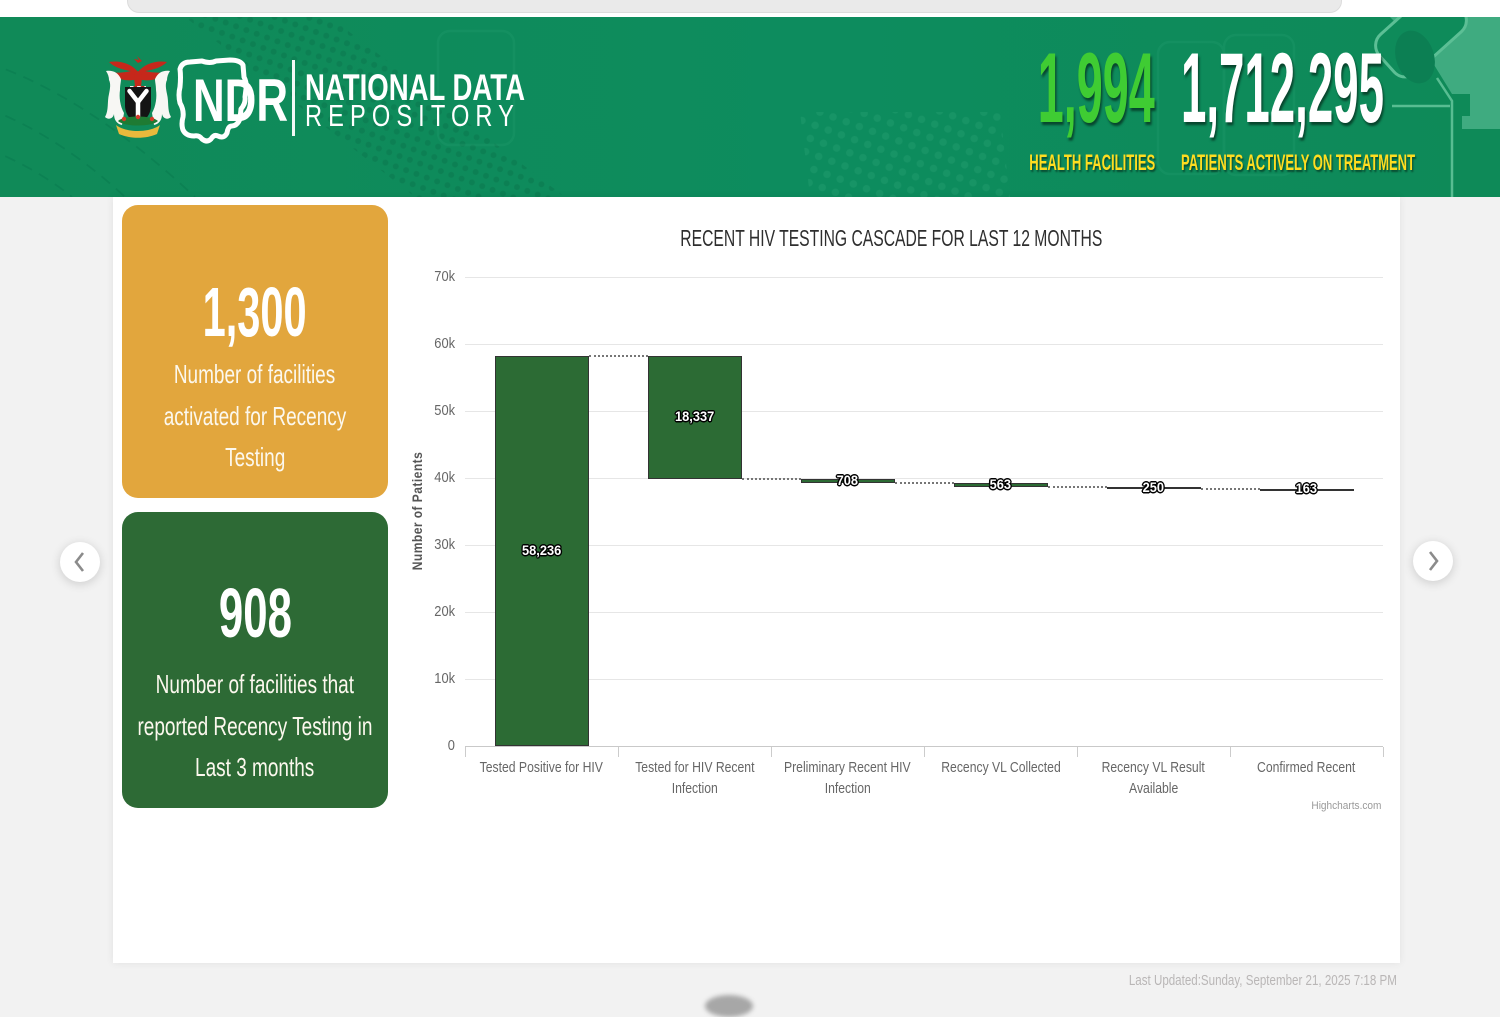  What do you see at coordinates (1306, 768) in the screenshot?
I see `xaxis-category-label: Confirmed Recent` at bounding box center [1306, 768].